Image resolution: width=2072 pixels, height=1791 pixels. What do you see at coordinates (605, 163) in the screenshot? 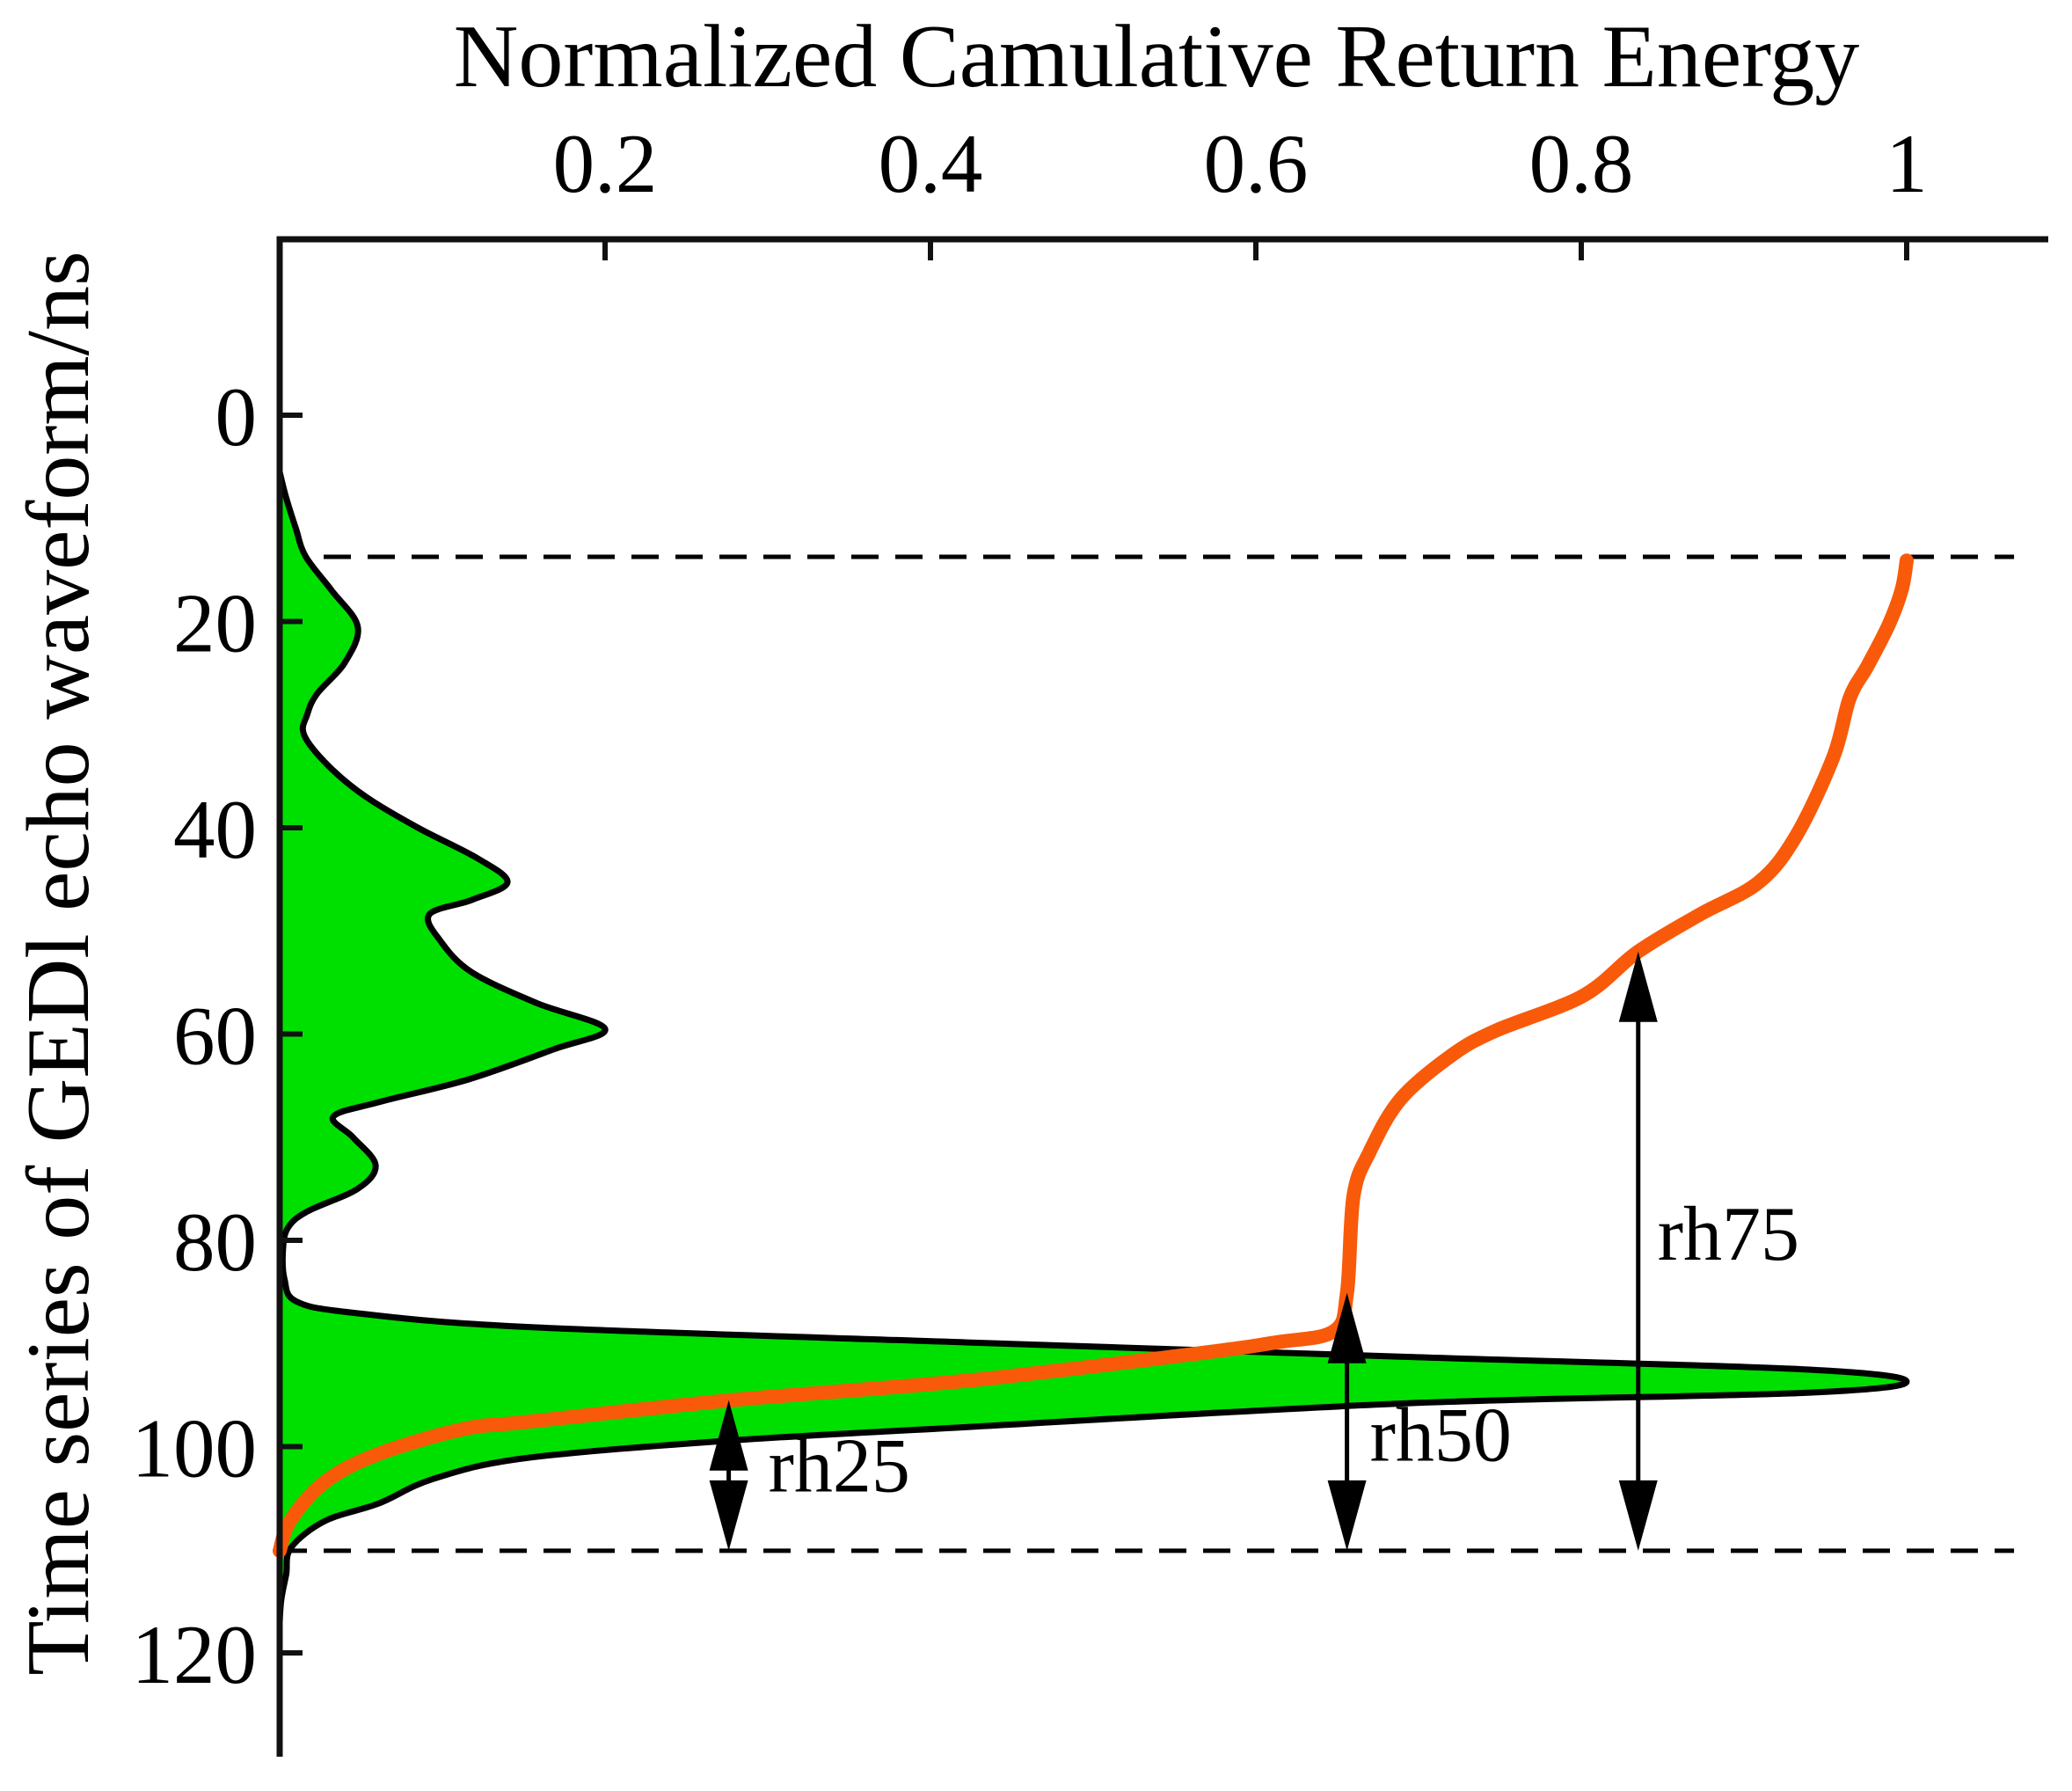
I see `x-tick-label: 0.2` at bounding box center [605, 163].